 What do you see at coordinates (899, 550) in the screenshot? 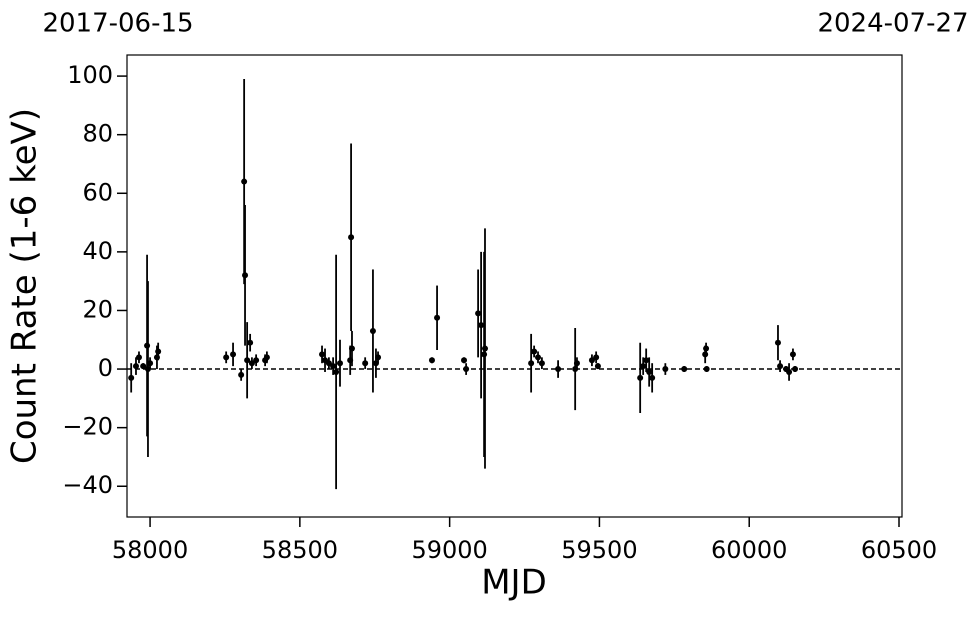
I see `x-tick-label: 60500` at bounding box center [899, 550].